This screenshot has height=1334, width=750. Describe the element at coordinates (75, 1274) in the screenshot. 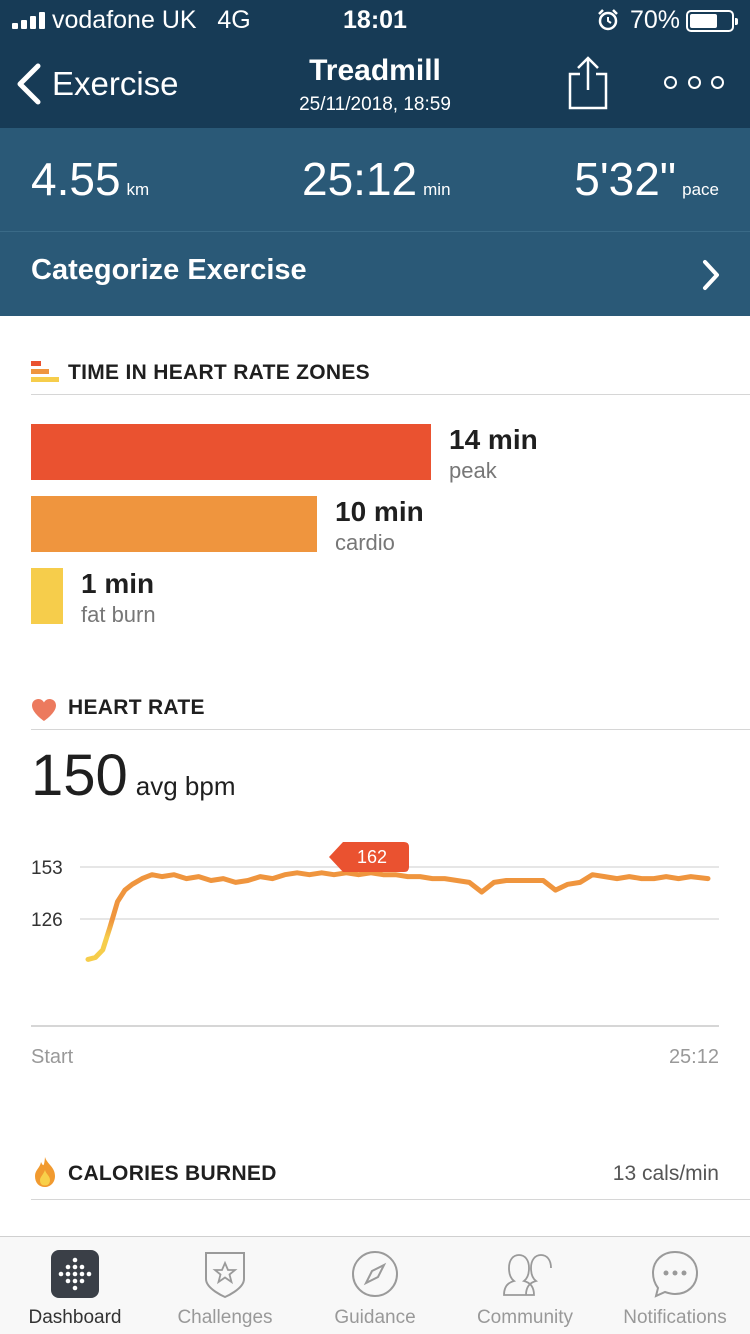

I see `dashboard-icon` at that location.